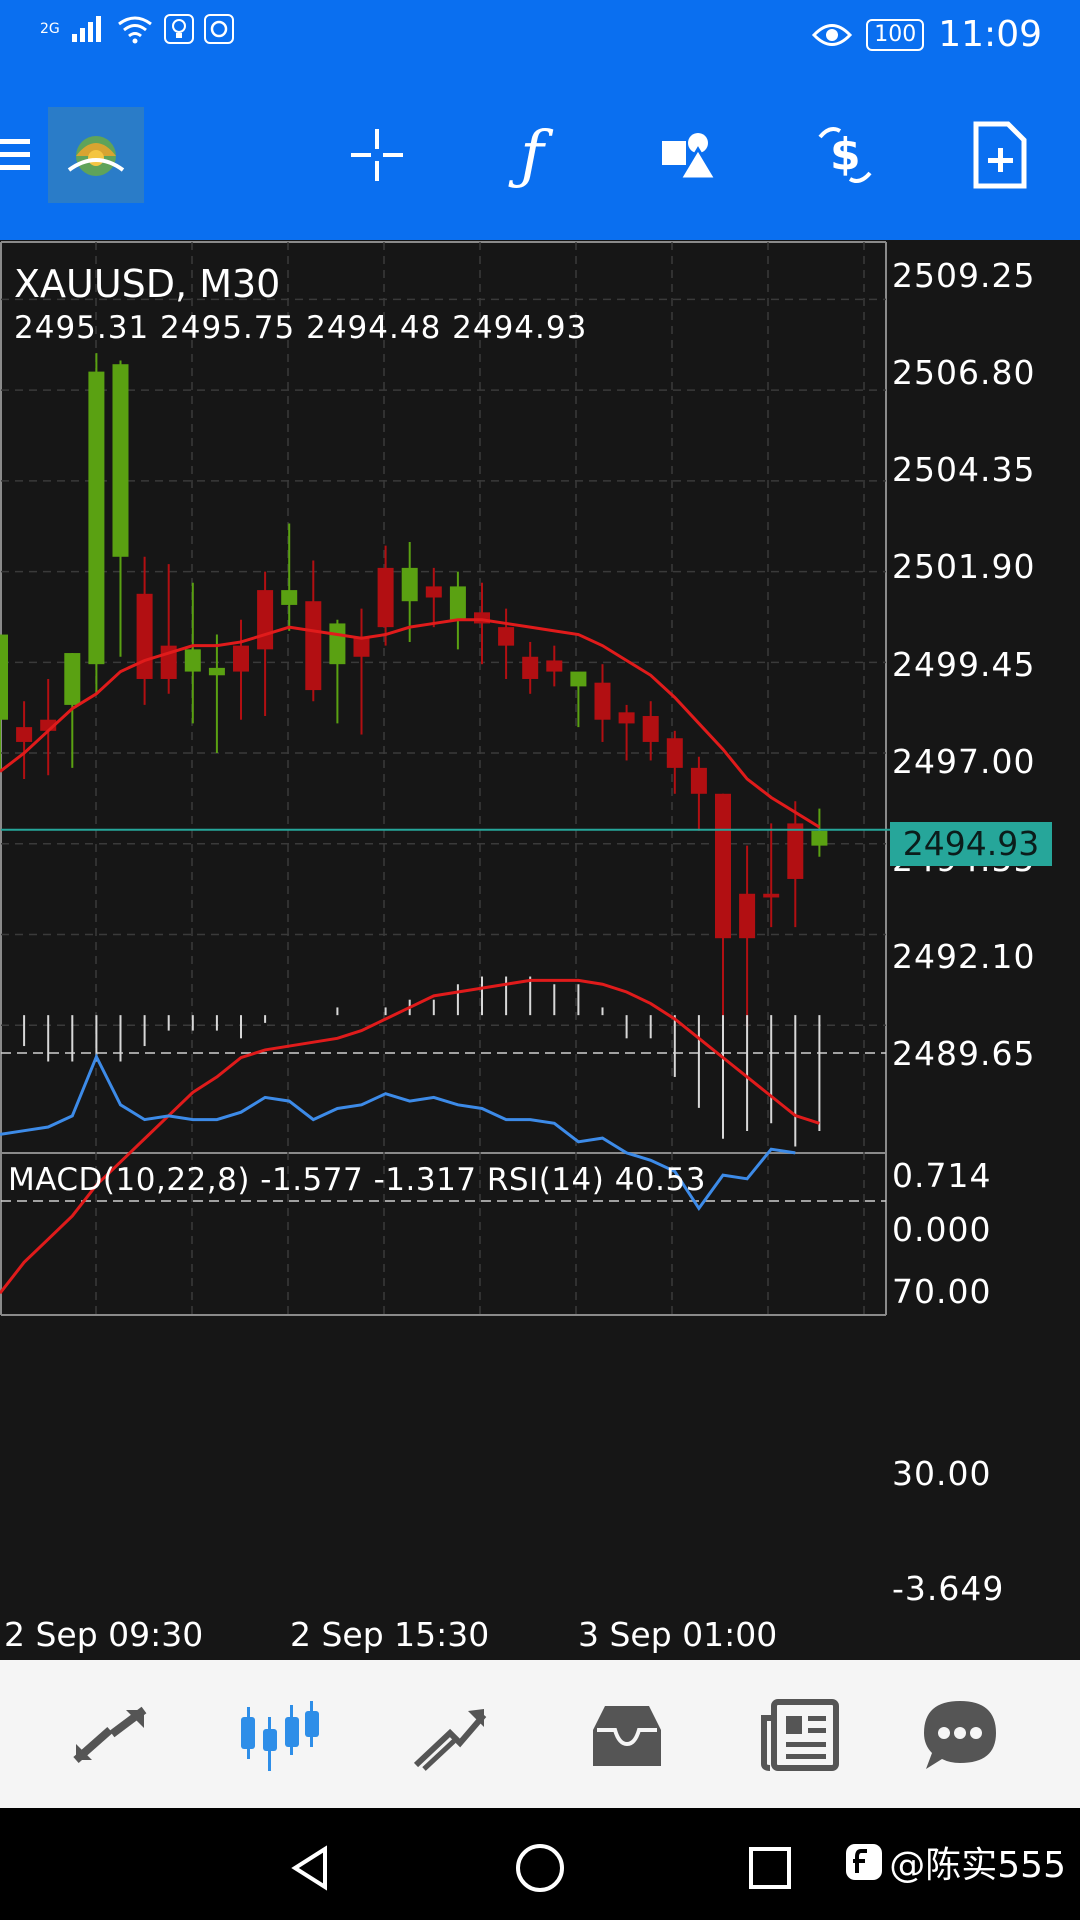 This screenshot has height=1920, width=1080. What do you see at coordinates (410, 723) in the screenshot?
I see `moving-average-line` at bounding box center [410, 723].